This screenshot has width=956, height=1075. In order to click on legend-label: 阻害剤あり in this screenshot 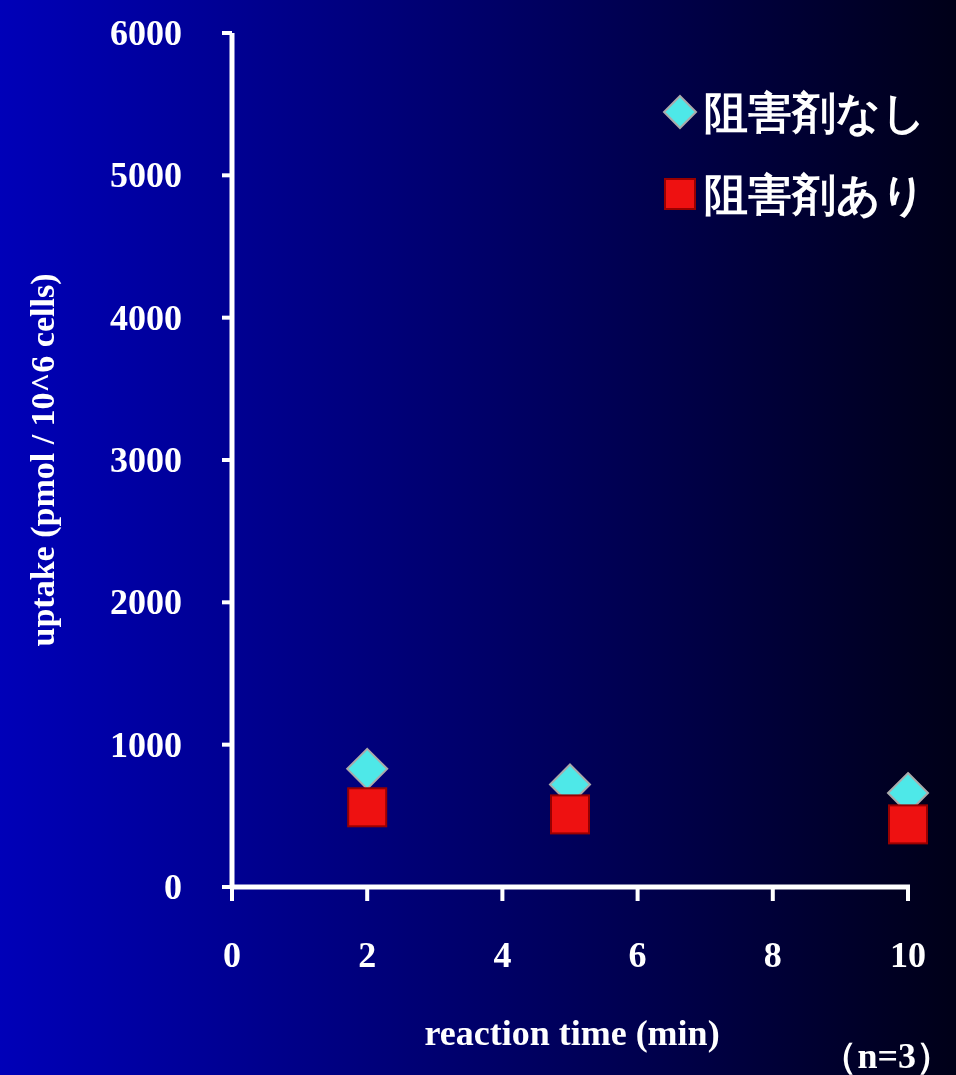, I will do `click(815, 194)`.